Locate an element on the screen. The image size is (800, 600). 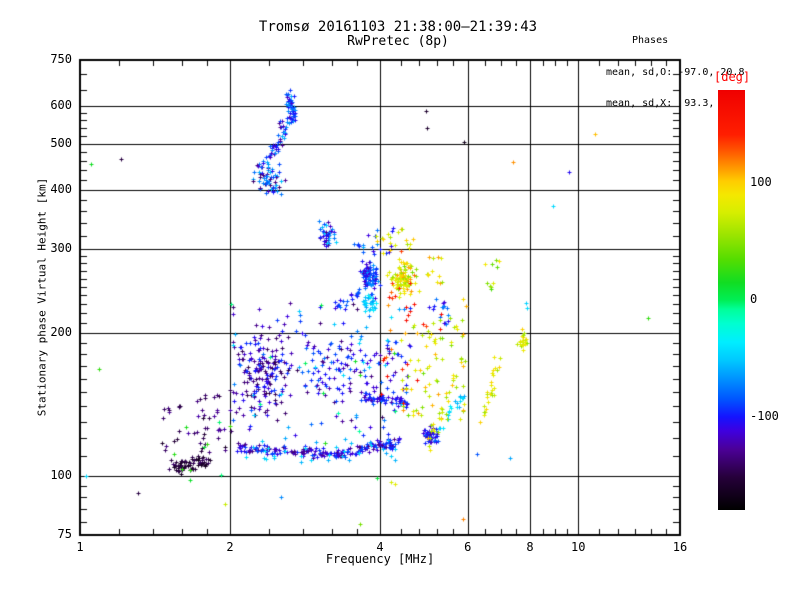
x-tick-label: 10 is located at coordinates (578, 547).